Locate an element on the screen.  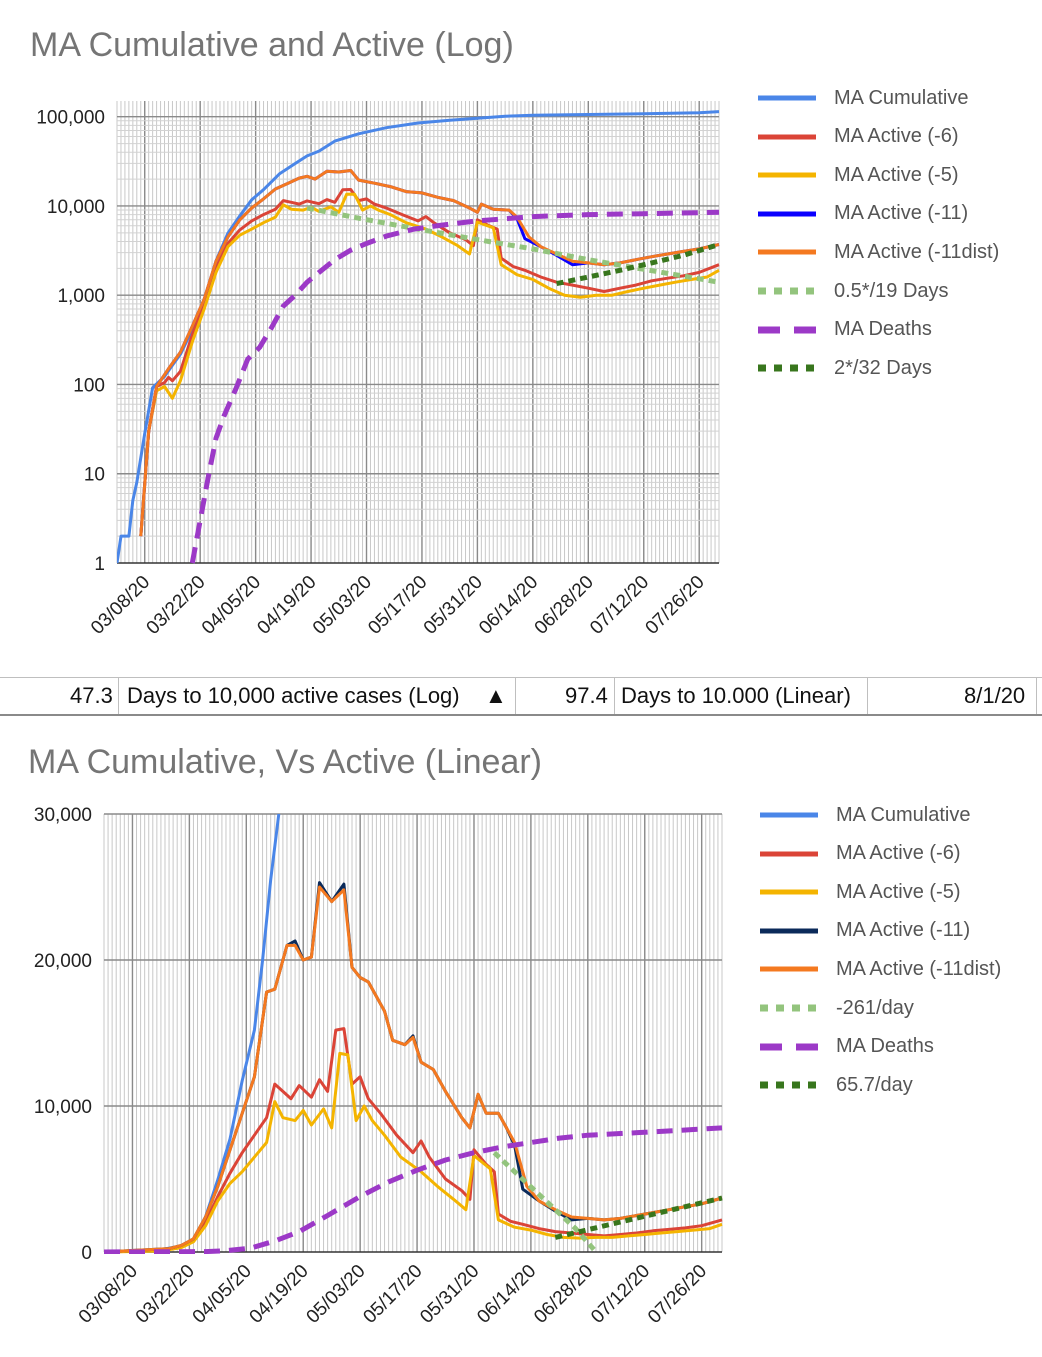
legend-label: 0.5*/19 Days is located at coordinates (891, 290).